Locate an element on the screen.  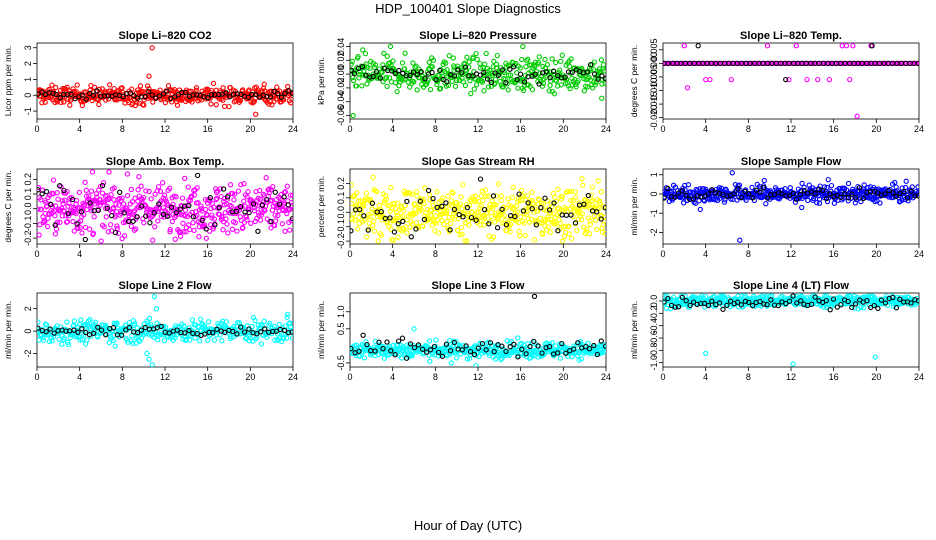
x-tick-label: 12 is located at coordinates (478, 129).